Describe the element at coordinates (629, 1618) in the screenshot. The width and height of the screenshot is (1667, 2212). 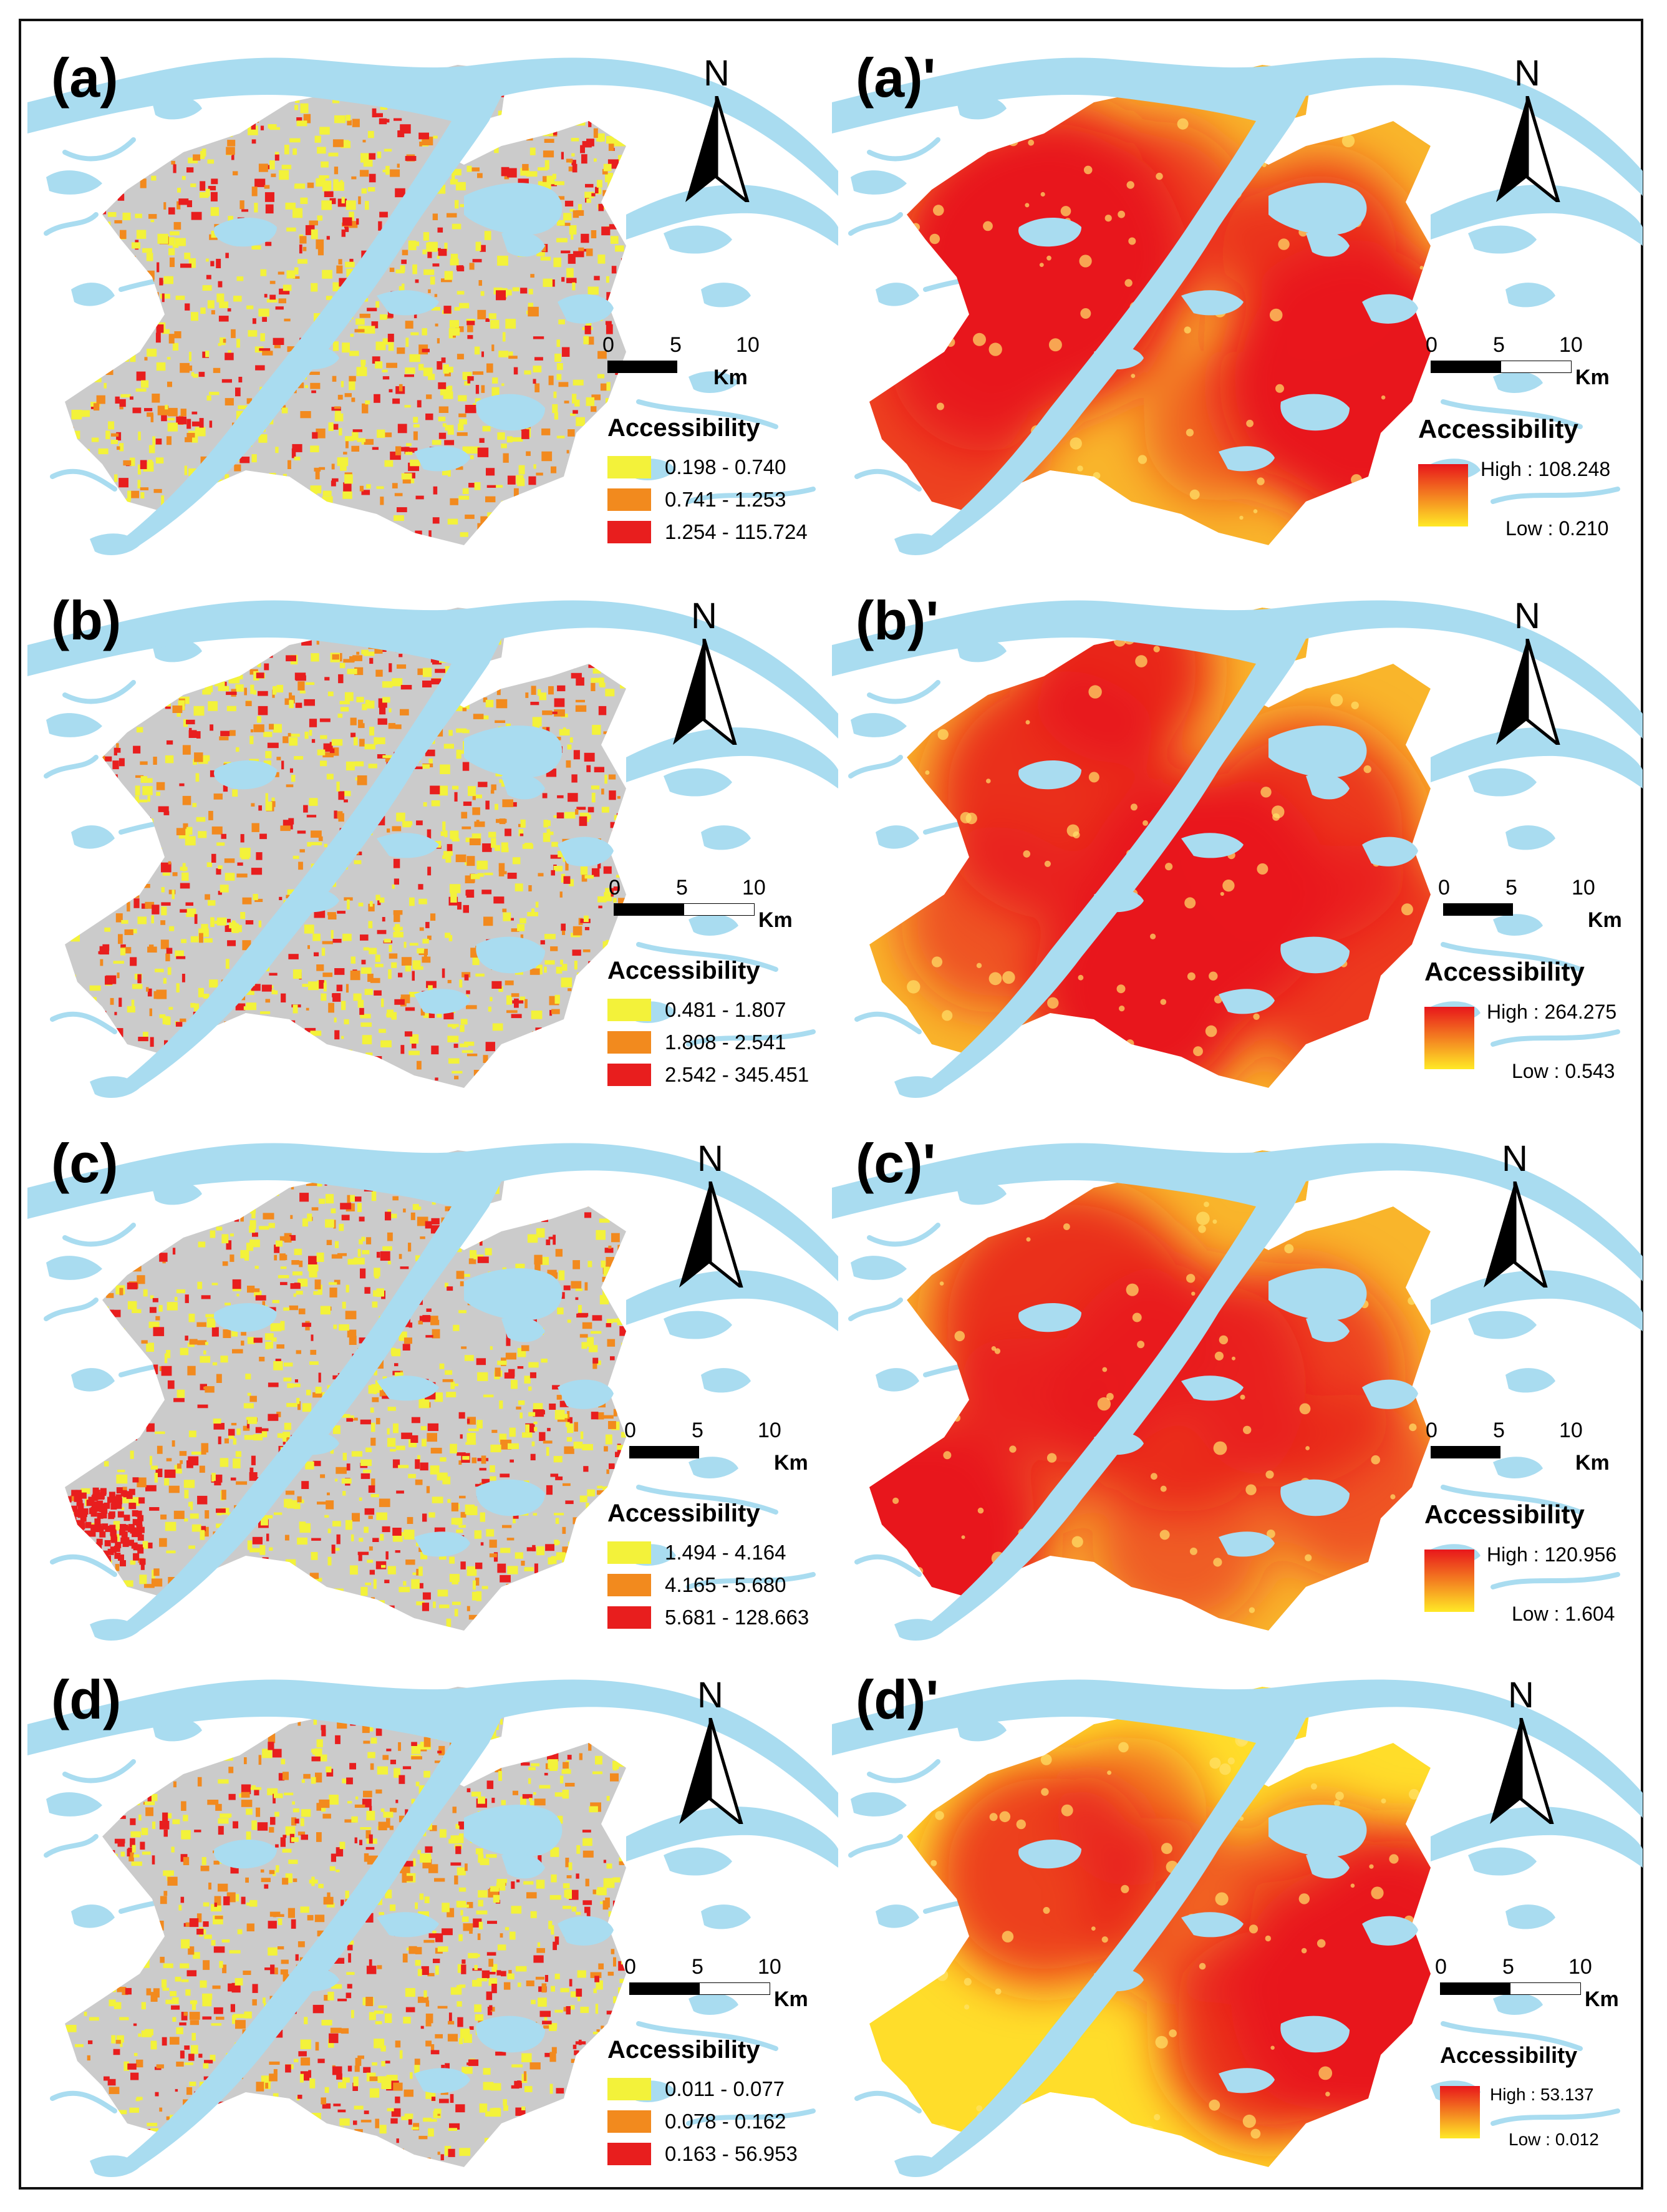
I see `legend-swatch-red` at that location.